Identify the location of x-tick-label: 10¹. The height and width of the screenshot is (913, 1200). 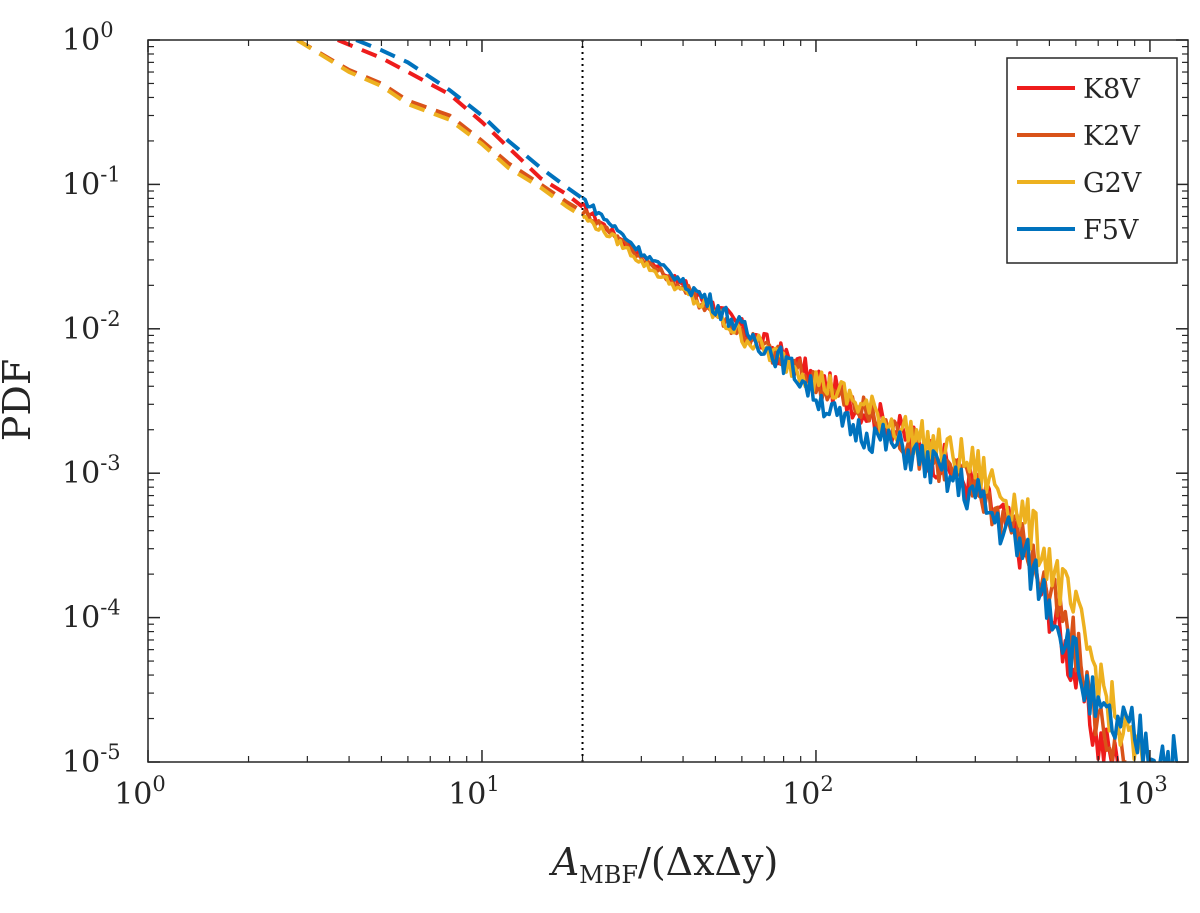
(474, 792).